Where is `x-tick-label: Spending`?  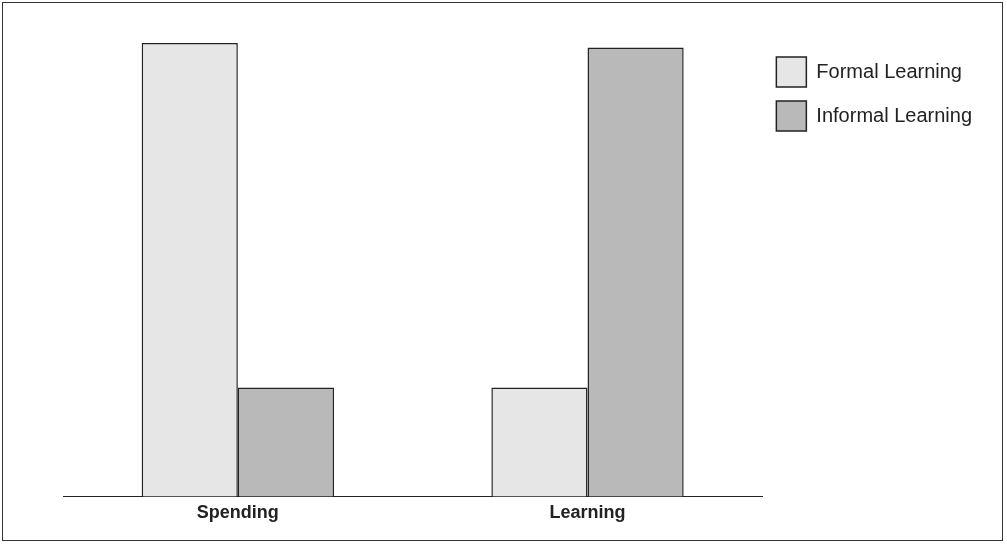
x-tick-label: Spending is located at coordinates (237, 512).